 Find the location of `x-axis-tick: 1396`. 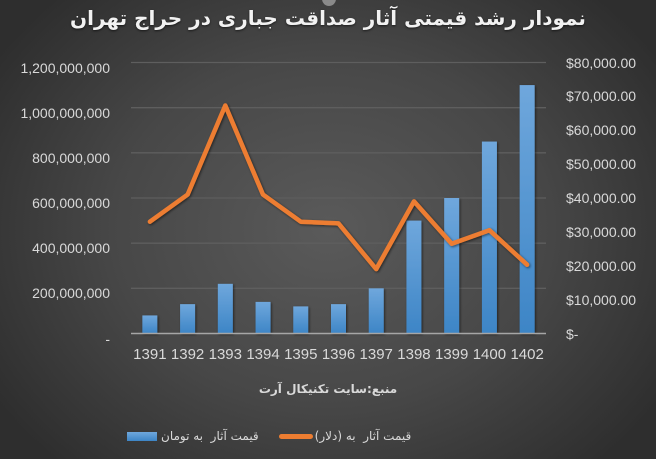

x-axis-tick: 1396 is located at coordinates (338, 354).